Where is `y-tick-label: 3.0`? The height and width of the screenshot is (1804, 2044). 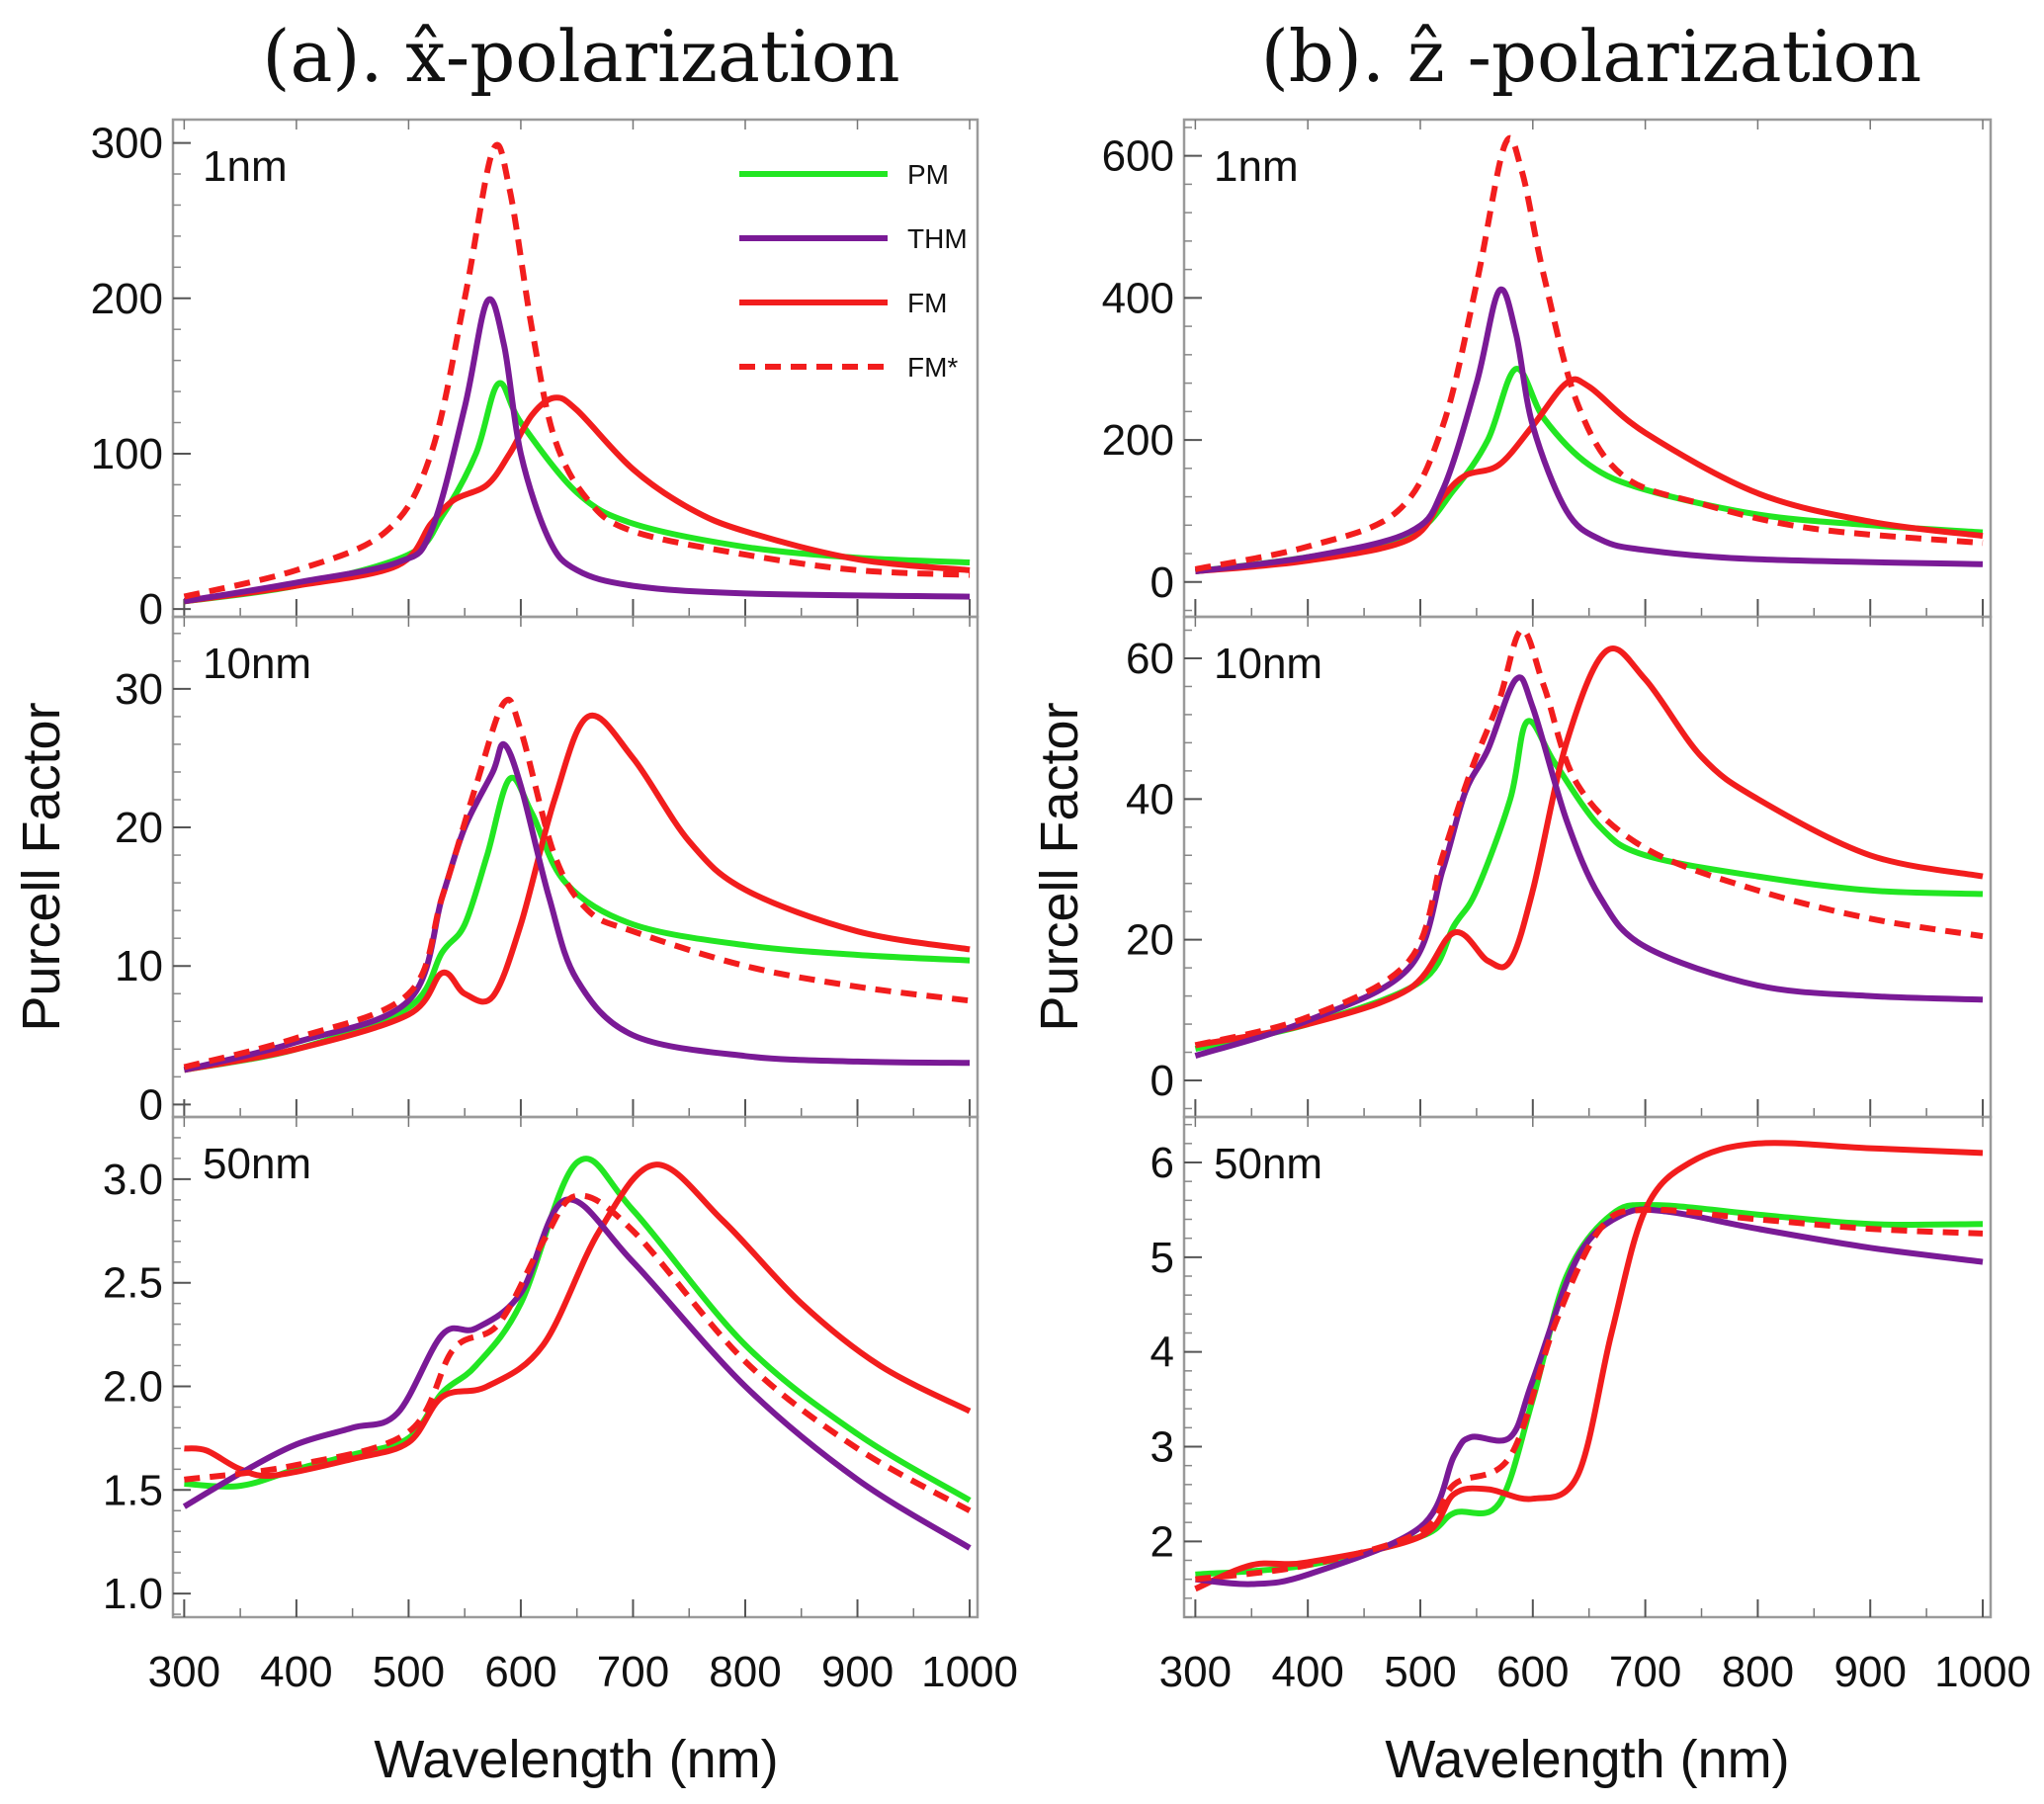 y-tick-label: 3.0 is located at coordinates (133, 1180).